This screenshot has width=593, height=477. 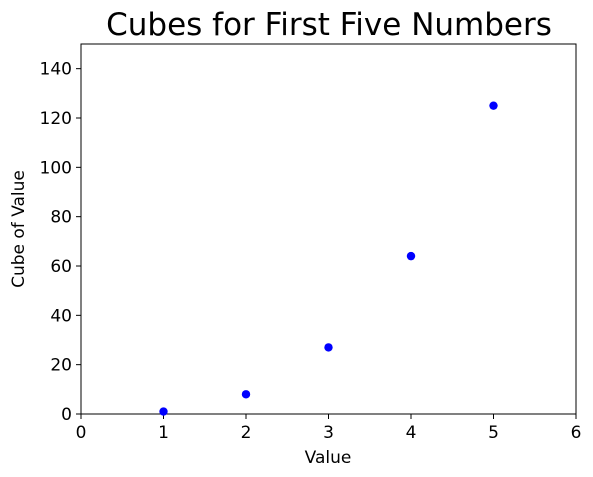 I want to click on x-tick-label: 5, so click(x=493, y=433).